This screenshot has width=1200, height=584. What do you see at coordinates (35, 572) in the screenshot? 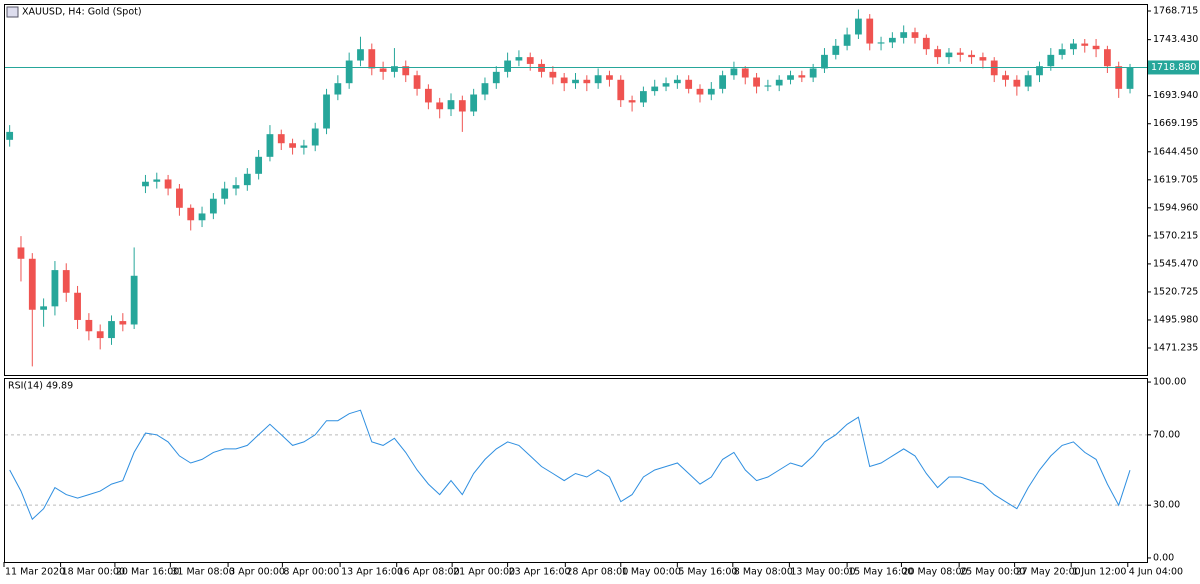
I see `x-tick-label: 11 Mar 2020` at bounding box center [35, 572].